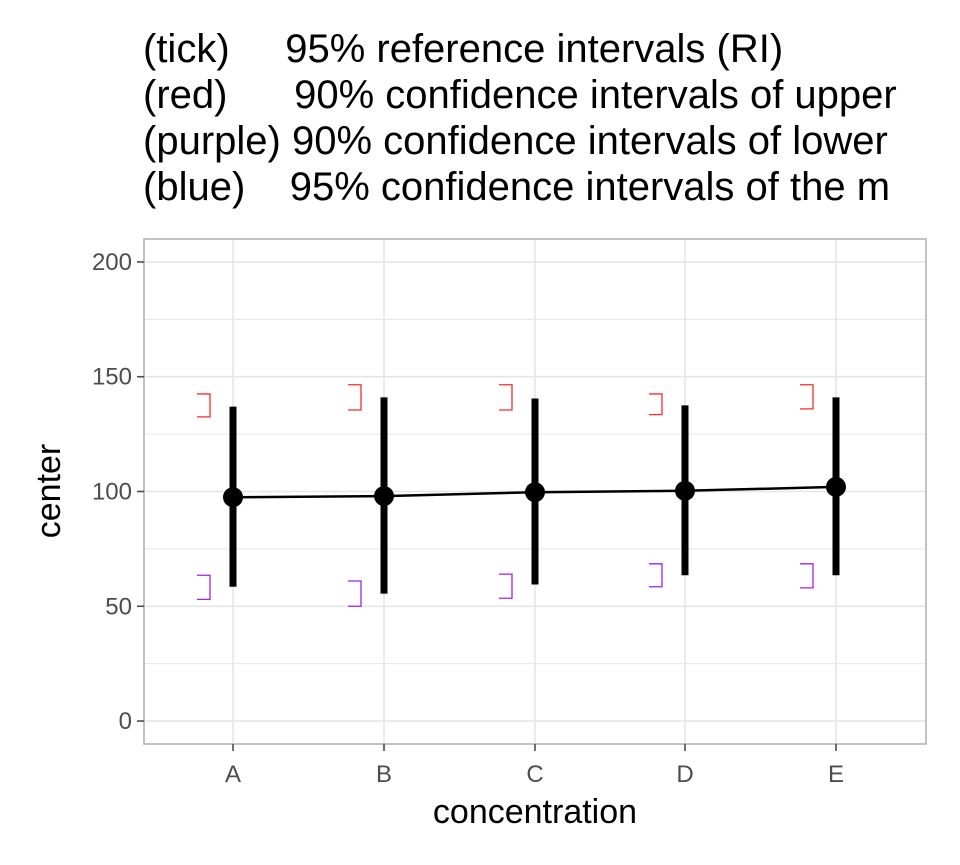  Describe the element at coordinates (463, 49) in the screenshot. I see `title-line-tick: (tick) 95% reference intervals (RI)` at that location.